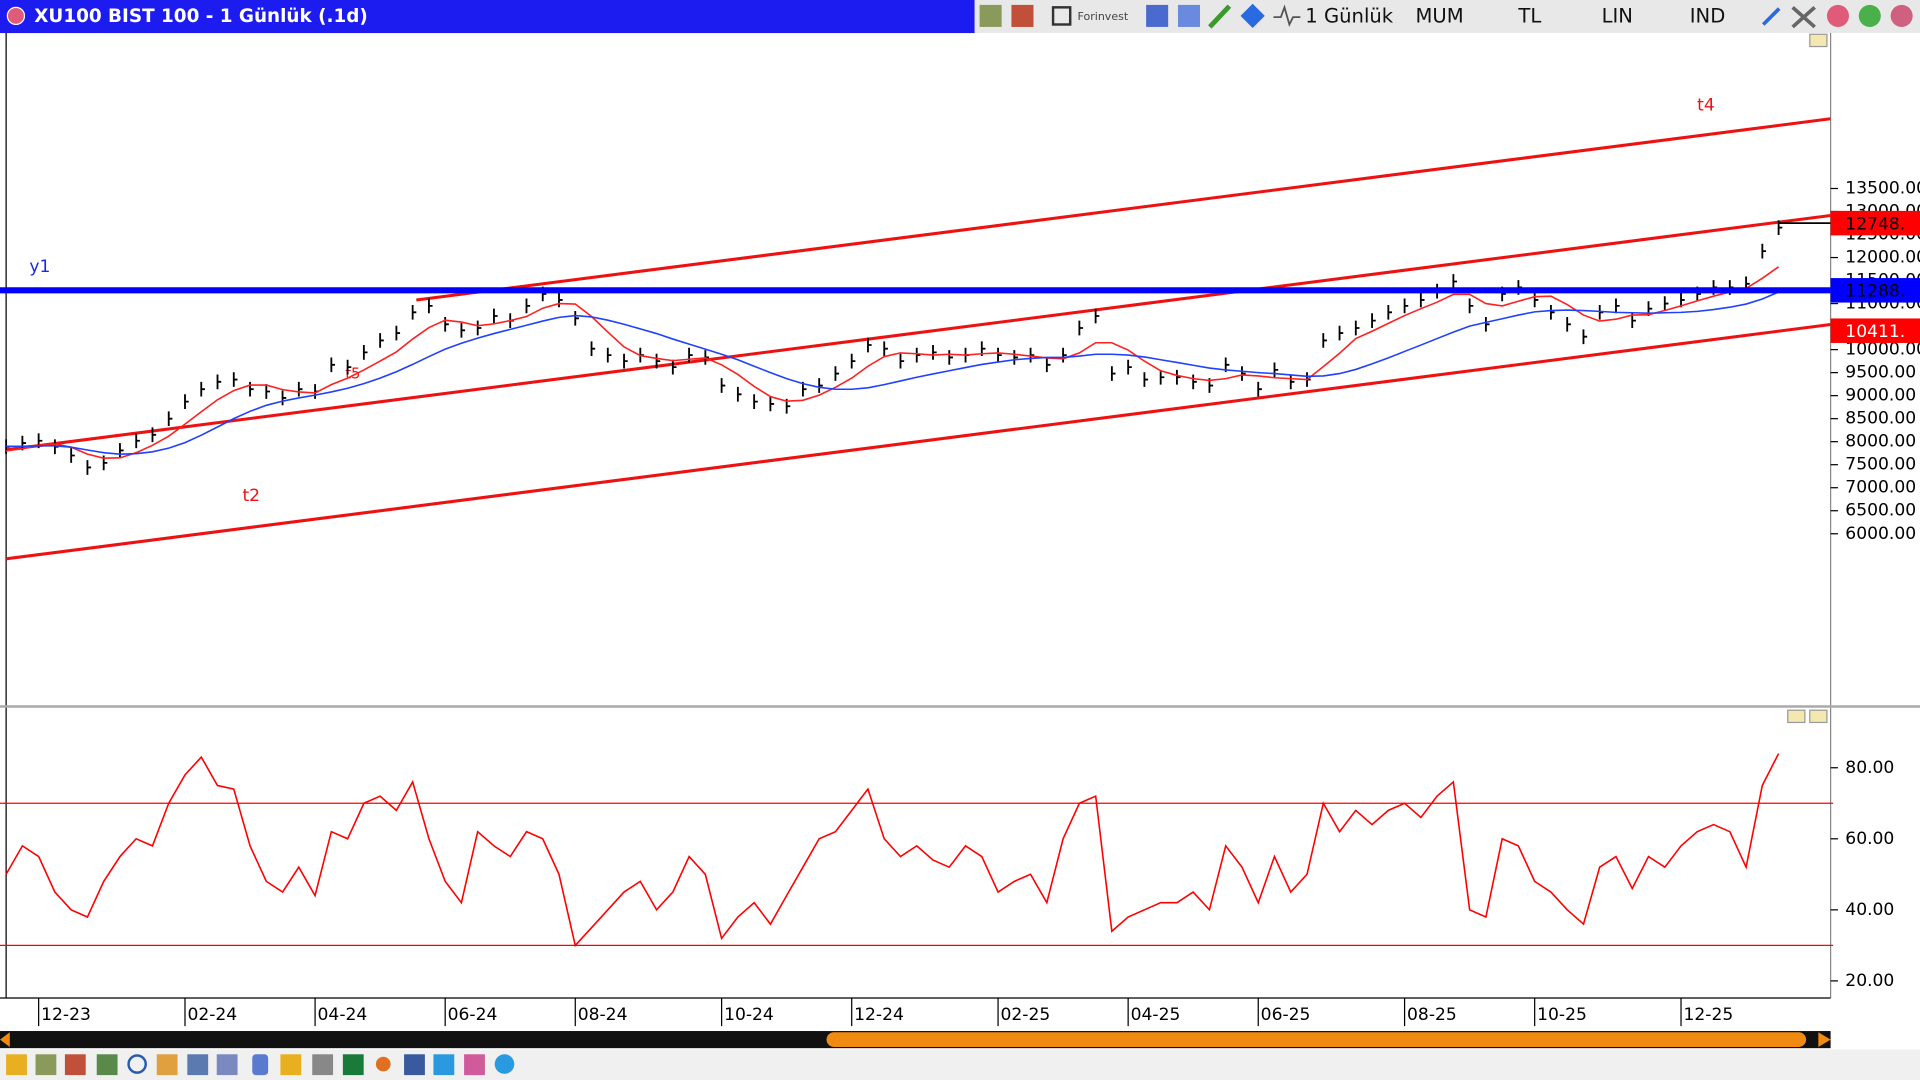 Image resolution: width=1920 pixels, height=1080 pixels. I want to click on y-tick-label: 6500.00, so click(1880, 511).